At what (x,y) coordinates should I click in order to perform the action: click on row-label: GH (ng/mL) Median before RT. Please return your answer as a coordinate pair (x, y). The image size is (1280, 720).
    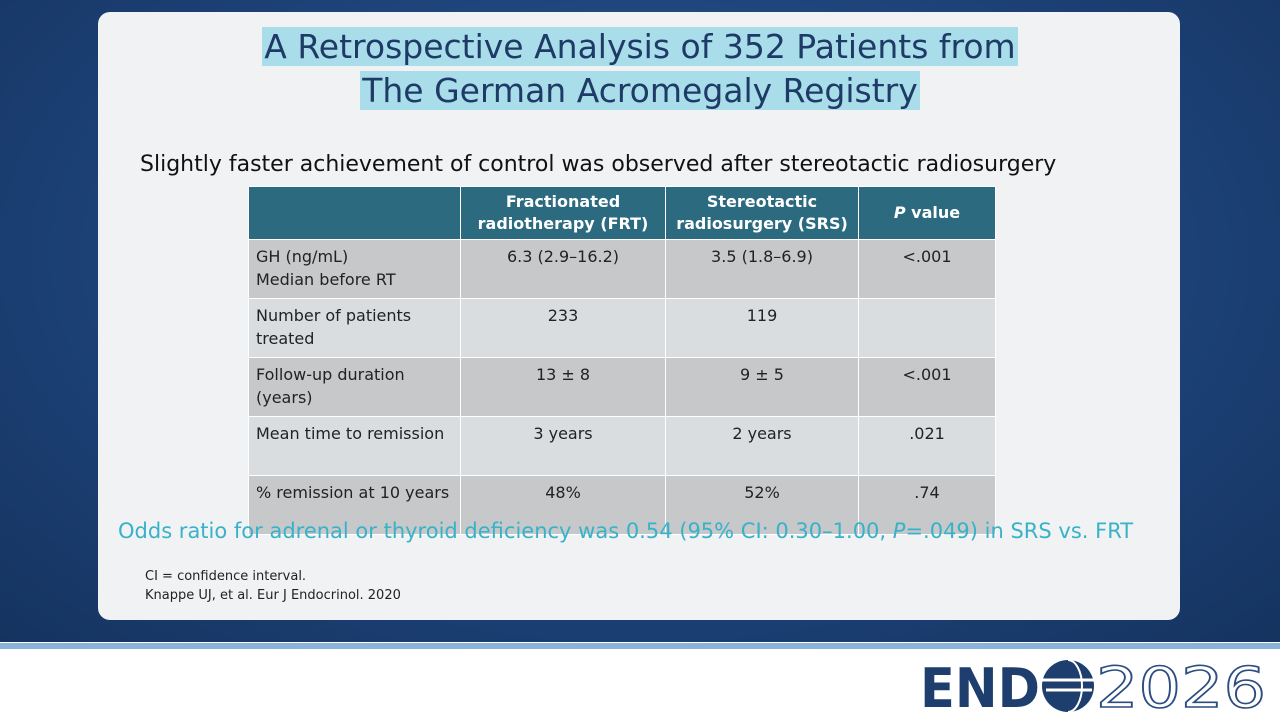
    Looking at the image, I should click on (354, 269).